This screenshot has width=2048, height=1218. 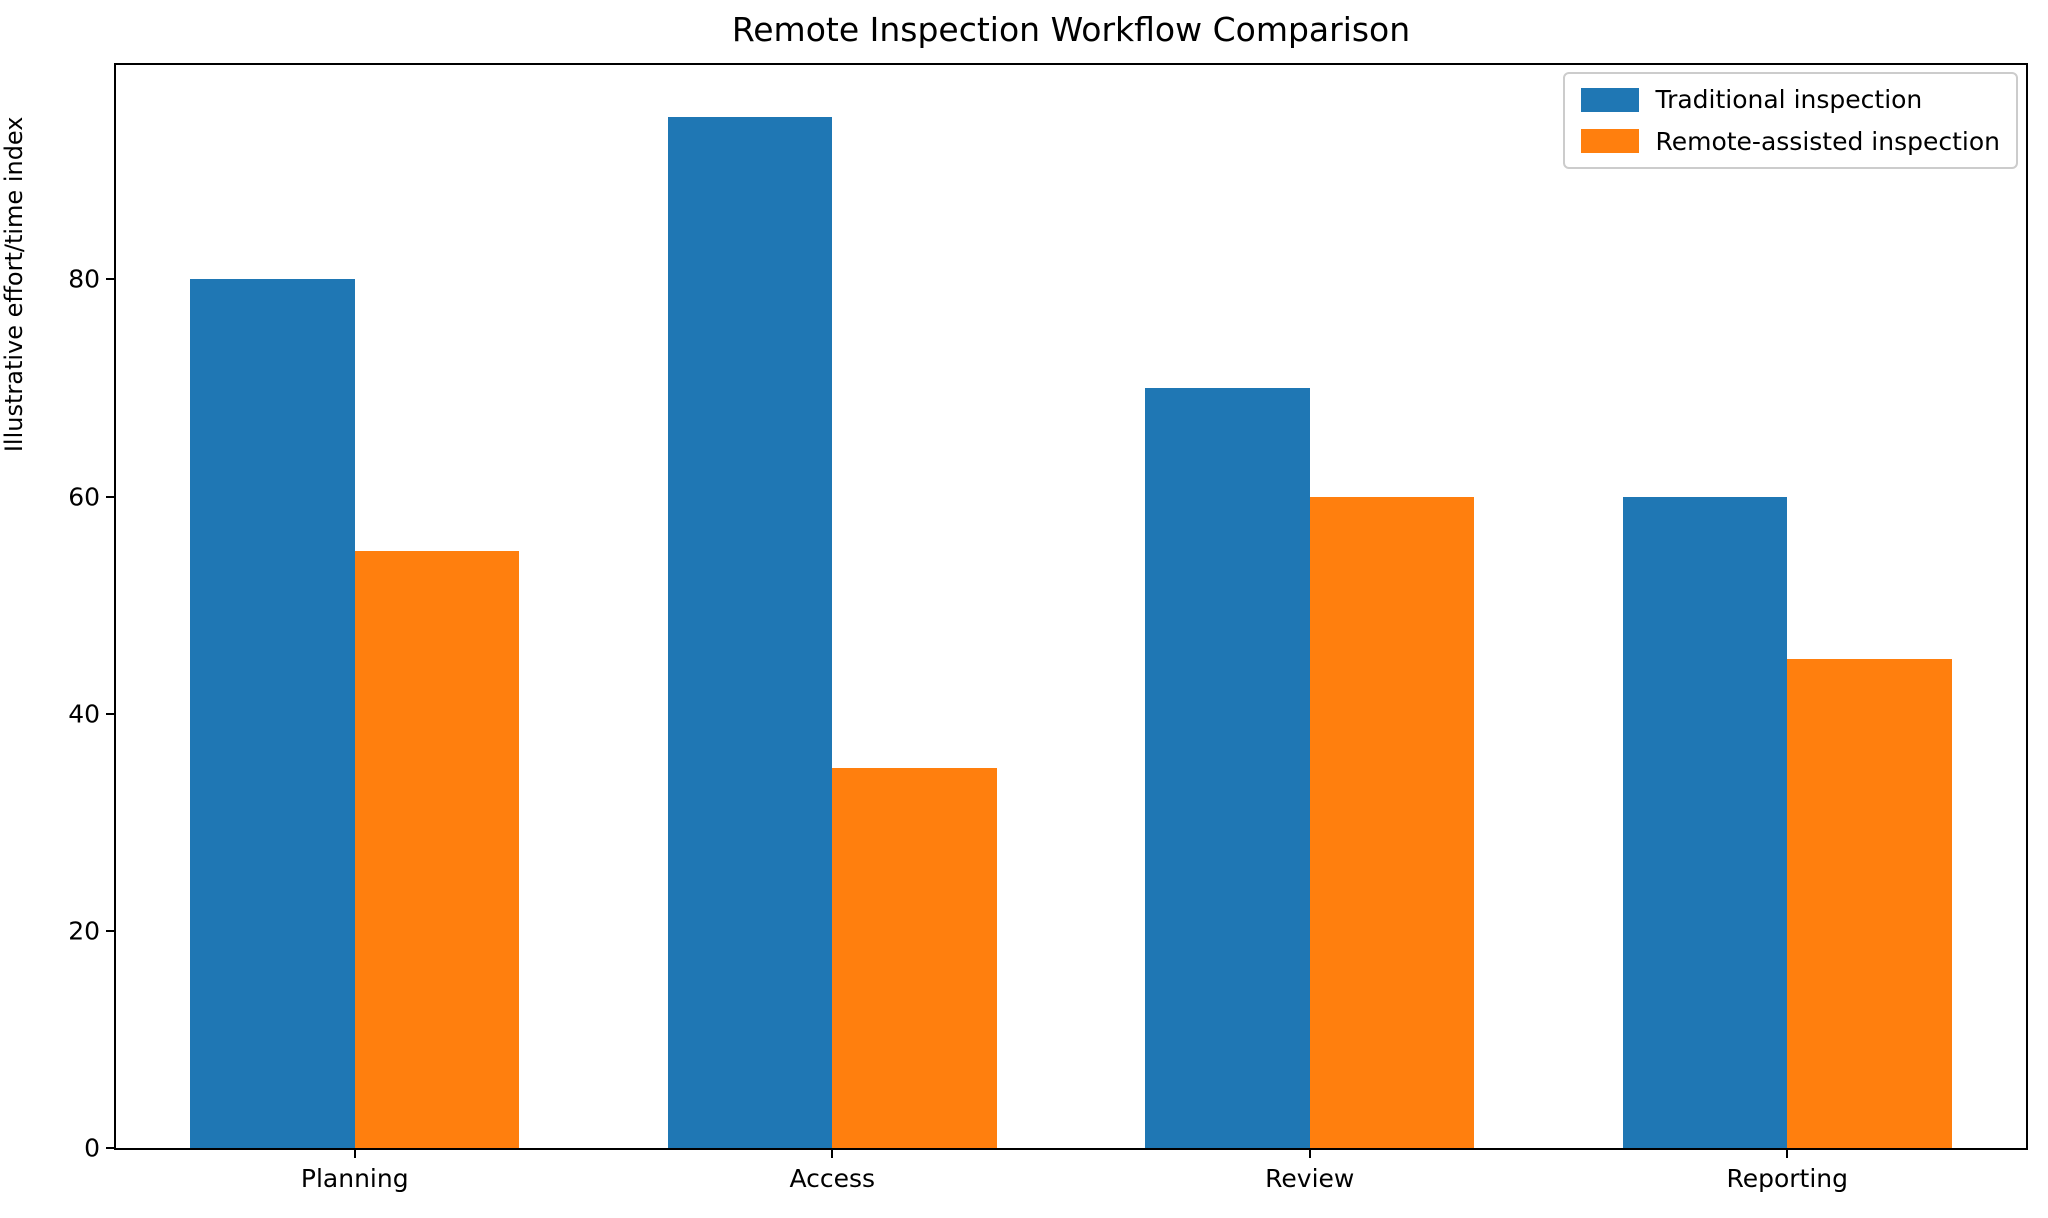 What do you see at coordinates (1827, 141) in the screenshot?
I see `legend-label: Remote-assisted inspection` at bounding box center [1827, 141].